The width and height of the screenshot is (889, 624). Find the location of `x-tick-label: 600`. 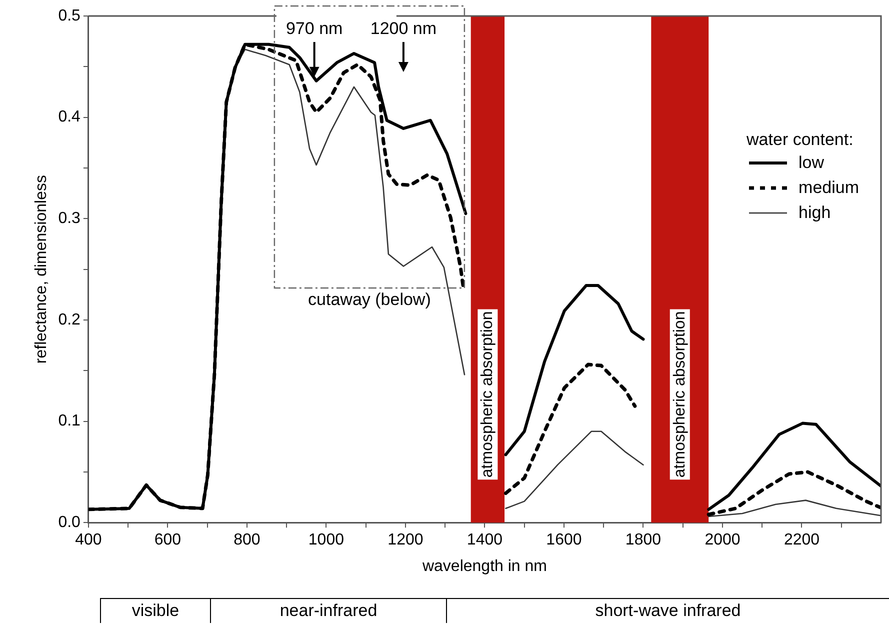

x-tick-label: 600 is located at coordinates (168, 540).